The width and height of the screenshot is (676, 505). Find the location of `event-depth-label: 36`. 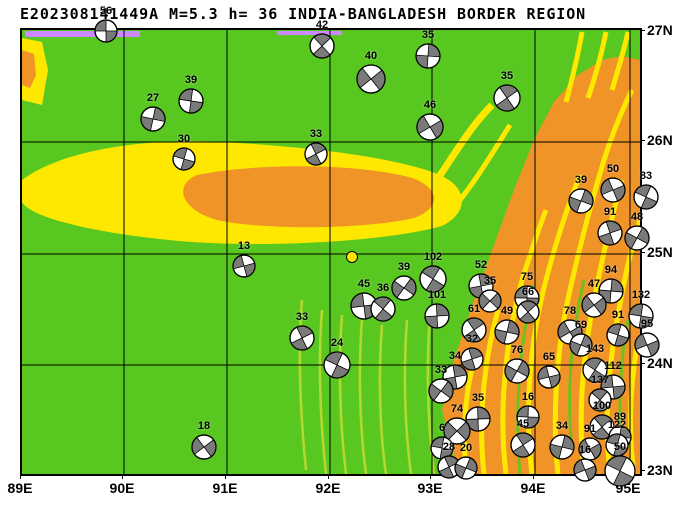

event-depth-label: 36 is located at coordinates (383, 288).